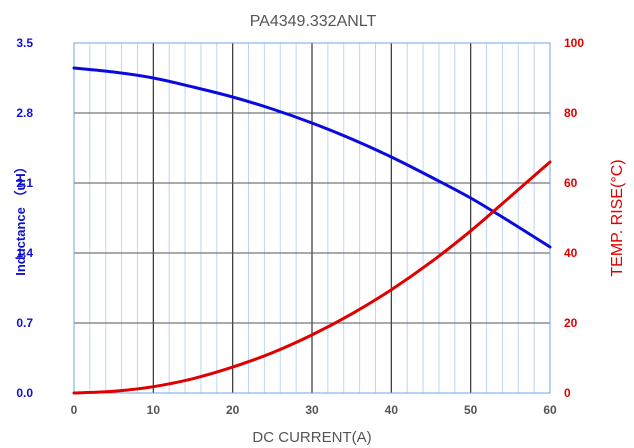 This screenshot has height=448, width=634. I want to click on right-y-axis-label: TEMP. RISE(°C), so click(617, 217).